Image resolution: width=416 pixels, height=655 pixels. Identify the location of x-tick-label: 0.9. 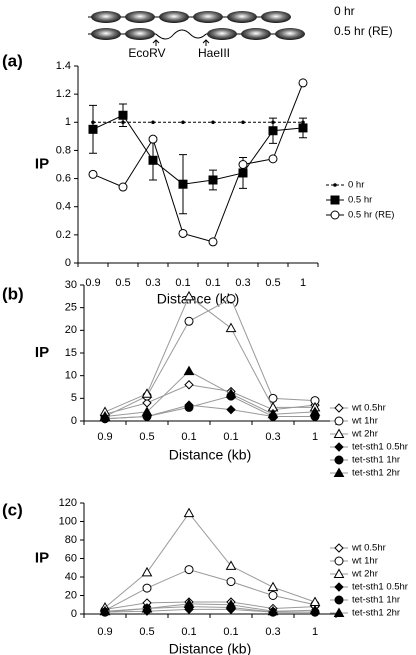
(104, 437).